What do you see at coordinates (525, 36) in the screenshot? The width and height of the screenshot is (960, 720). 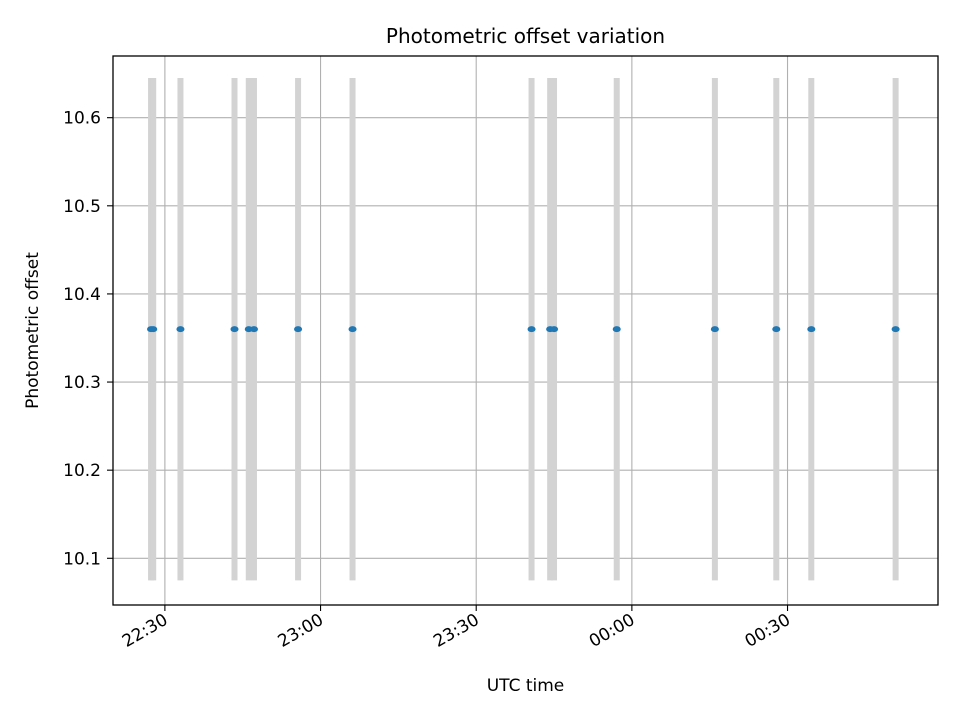 I see `chart-title: Photometric offset variation` at bounding box center [525, 36].